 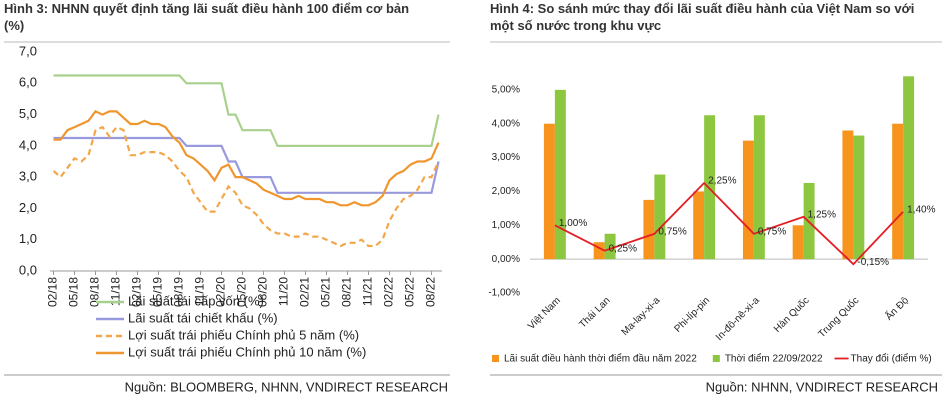 What do you see at coordinates (28, 238) in the screenshot?
I see `y-tick-label: 1,0` at bounding box center [28, 238].